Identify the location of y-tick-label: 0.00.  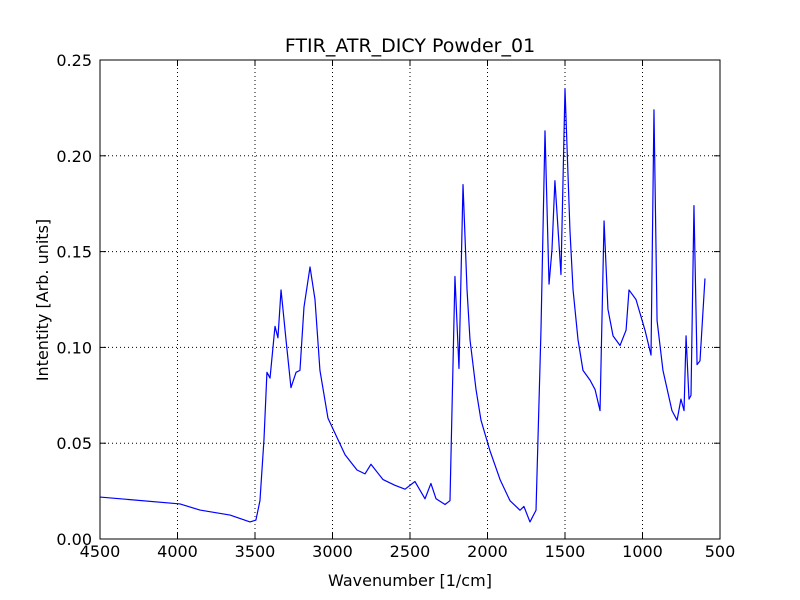
(74, 539).